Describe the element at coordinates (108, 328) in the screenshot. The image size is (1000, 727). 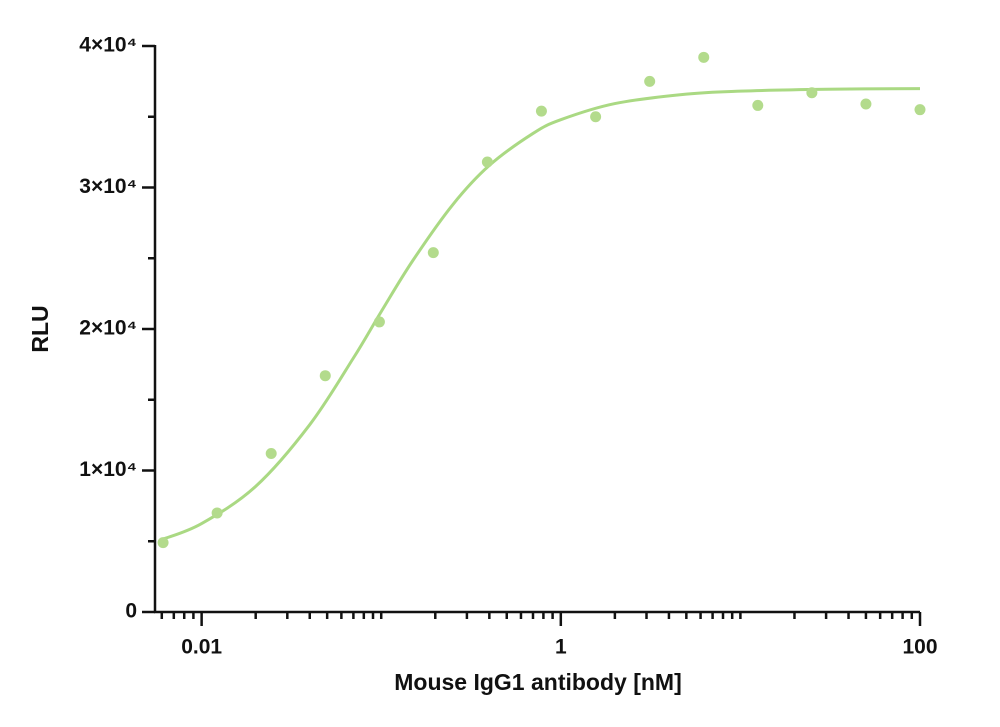
I see `y-tick-label: 2×10⁴` at that location.